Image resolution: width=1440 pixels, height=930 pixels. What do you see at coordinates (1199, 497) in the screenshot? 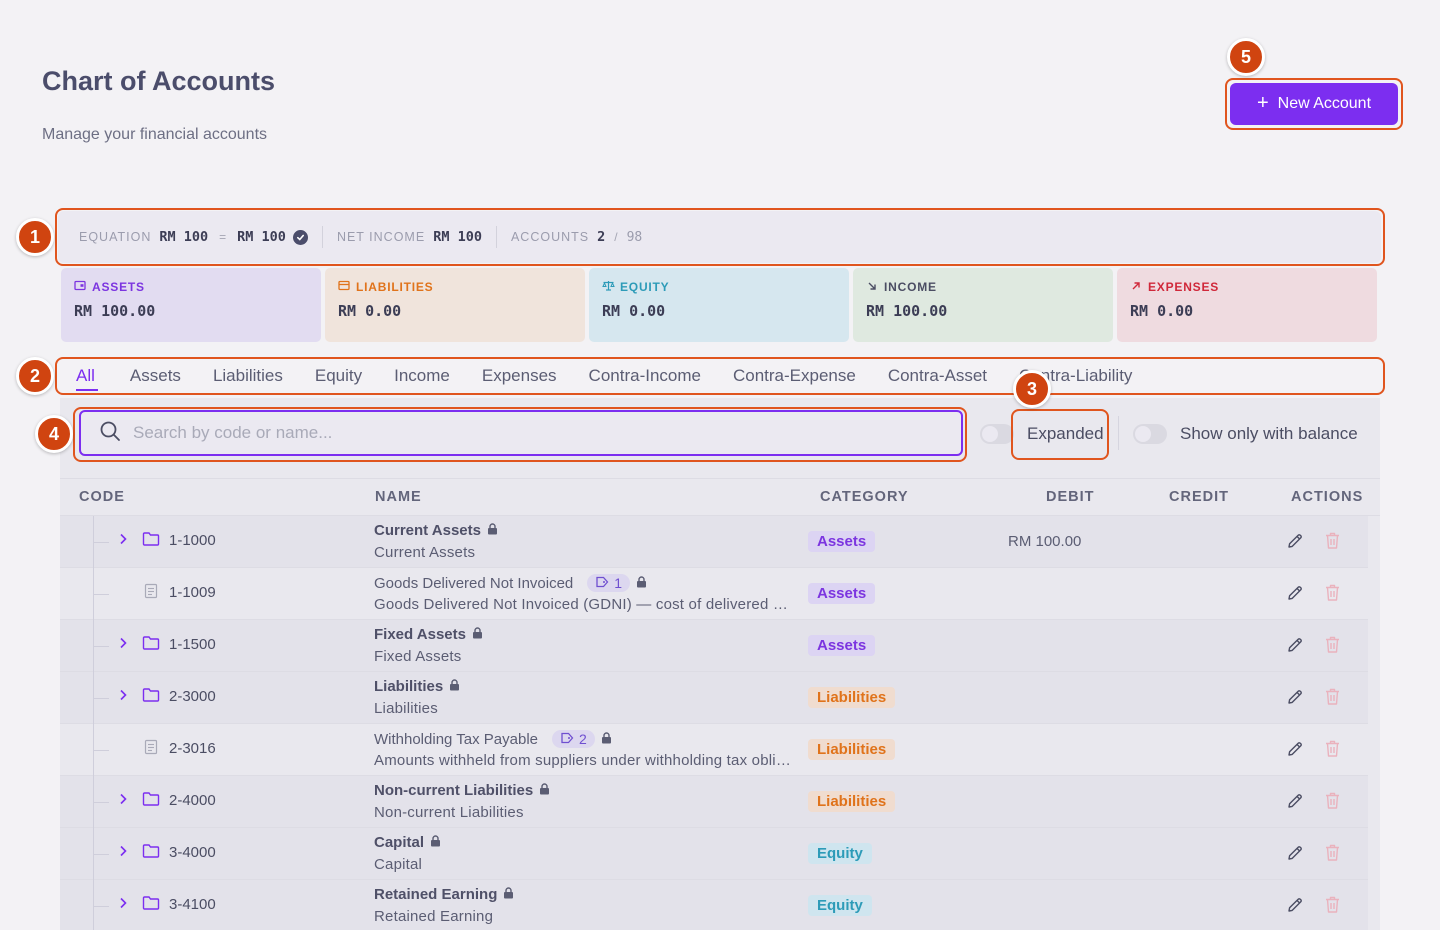
I see `header-credit: CREDIT` at bounding box center [1199, 497].